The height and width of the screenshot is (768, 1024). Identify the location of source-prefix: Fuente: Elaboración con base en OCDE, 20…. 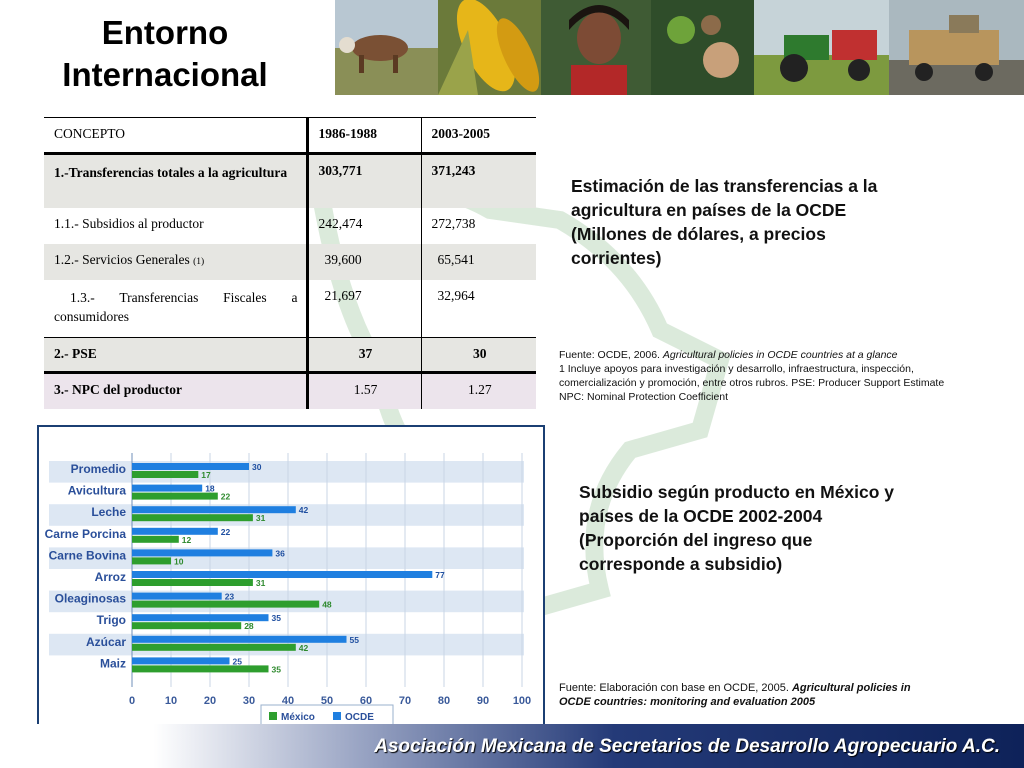
(675, 688).